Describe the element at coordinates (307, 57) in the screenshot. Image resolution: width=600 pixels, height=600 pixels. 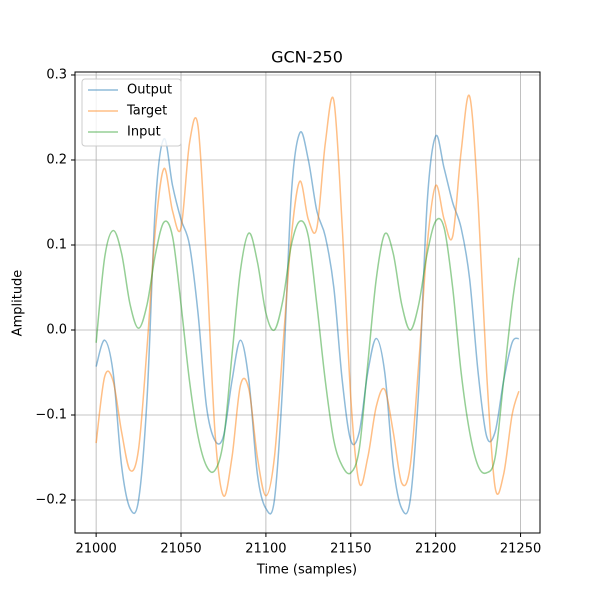
I see `chart-title: GCN-250` at that location.